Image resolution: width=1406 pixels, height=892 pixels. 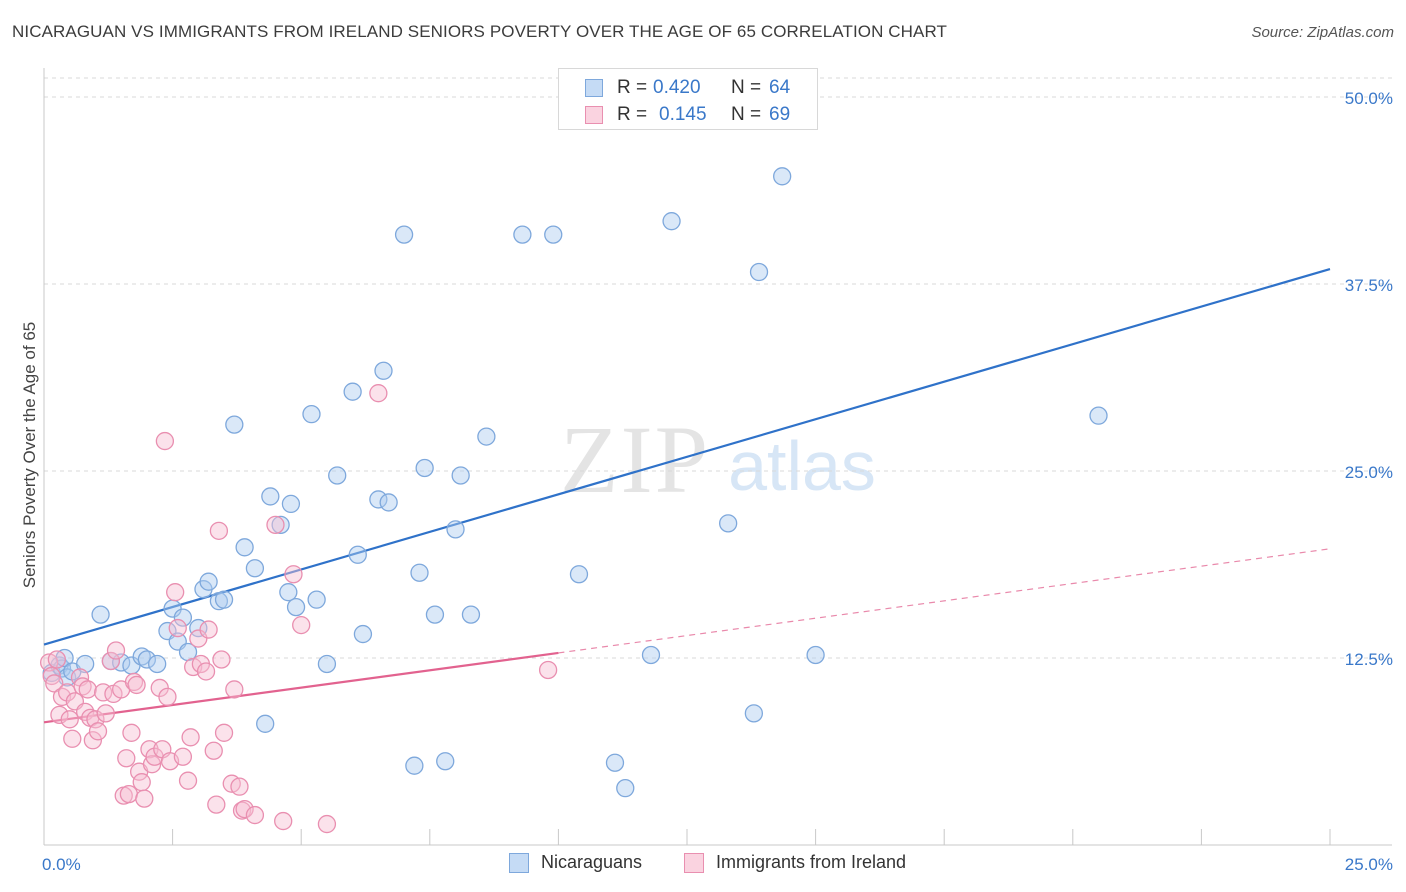 I want to click on watermark-atlas: atlas, so click(x=802, y=466).